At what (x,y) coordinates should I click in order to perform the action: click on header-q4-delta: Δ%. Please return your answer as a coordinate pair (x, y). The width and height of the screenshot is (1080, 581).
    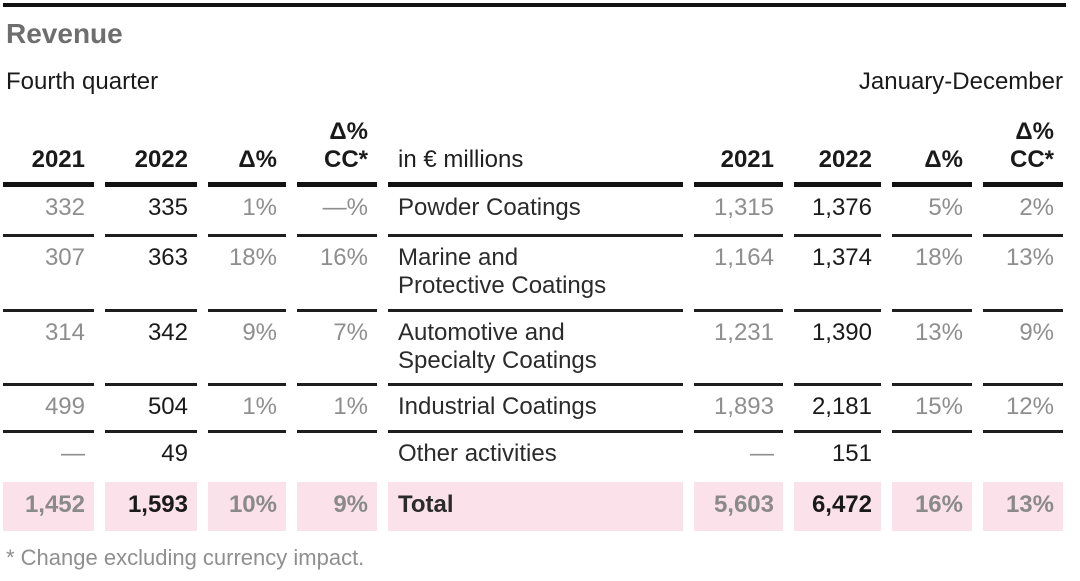
    Looking at the image, I should click on (247, 151).